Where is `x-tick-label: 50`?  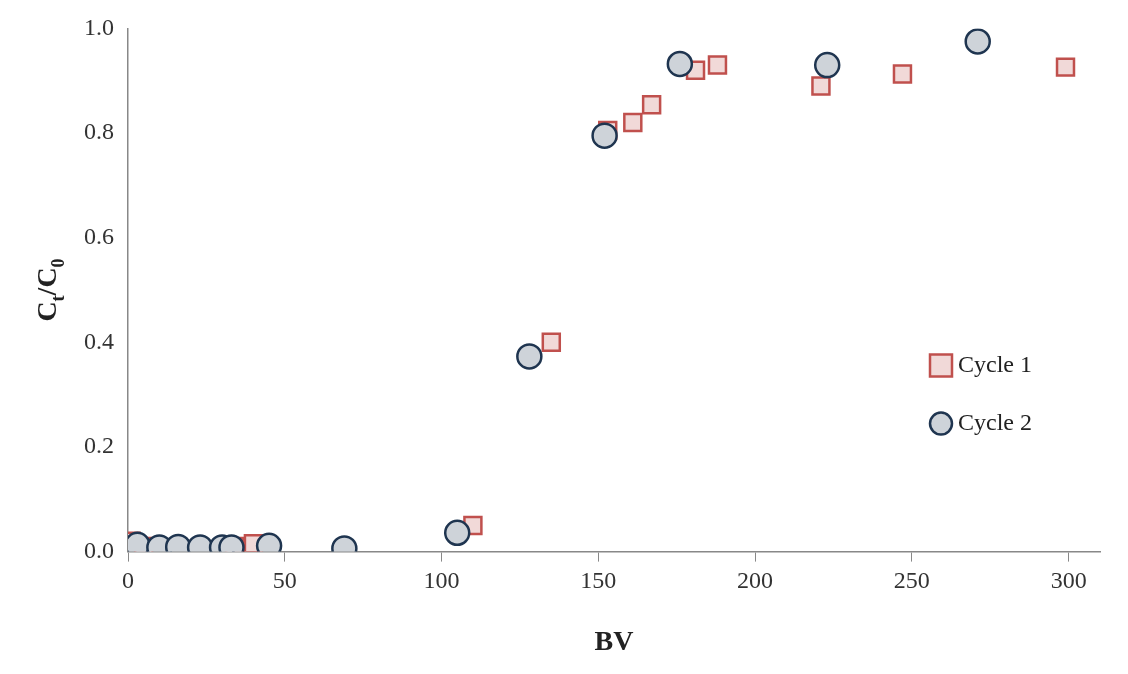
x-tick-label: 50 is located at coordinates (284, 580).